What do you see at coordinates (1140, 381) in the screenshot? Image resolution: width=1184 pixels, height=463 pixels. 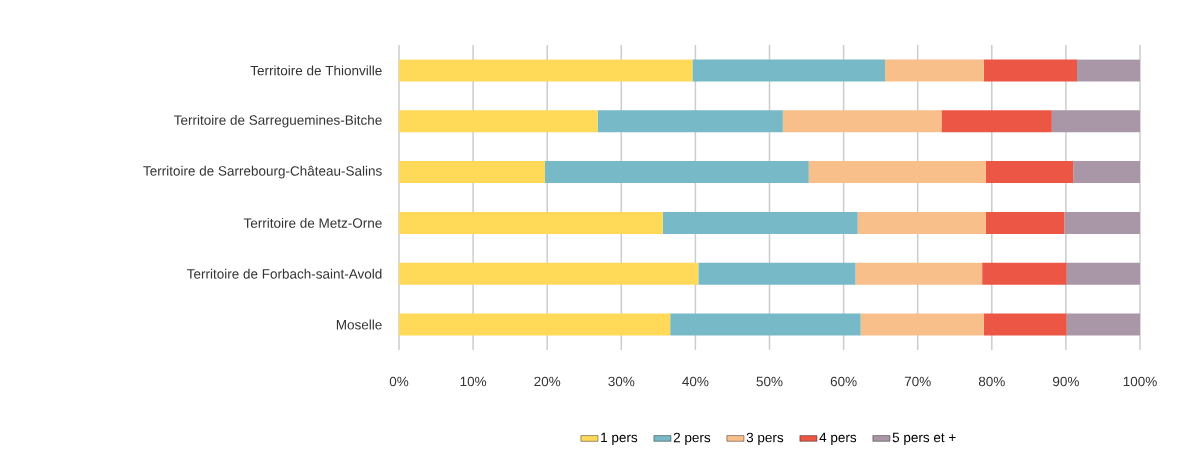 I see `x-tick-label: 100%` at bounding box center [1140, 381].